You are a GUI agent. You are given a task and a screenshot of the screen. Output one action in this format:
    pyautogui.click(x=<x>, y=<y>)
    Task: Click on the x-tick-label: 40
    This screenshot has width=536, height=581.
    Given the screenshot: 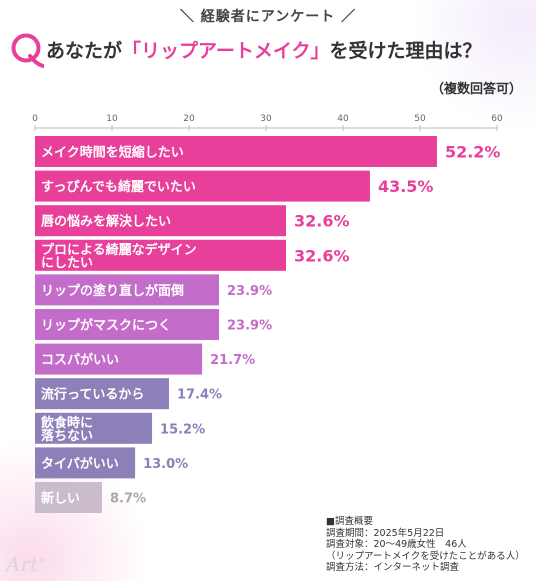 What is the action you would take?
    pyautogui.click(x=343, y=119)
    